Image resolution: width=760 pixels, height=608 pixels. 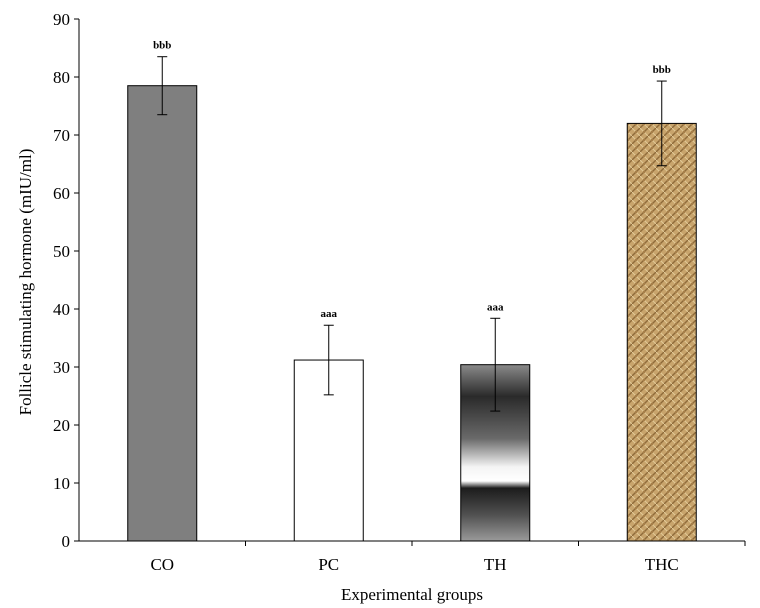 I want to click on significance-label-th: aaa, so click(x=495, y=307).